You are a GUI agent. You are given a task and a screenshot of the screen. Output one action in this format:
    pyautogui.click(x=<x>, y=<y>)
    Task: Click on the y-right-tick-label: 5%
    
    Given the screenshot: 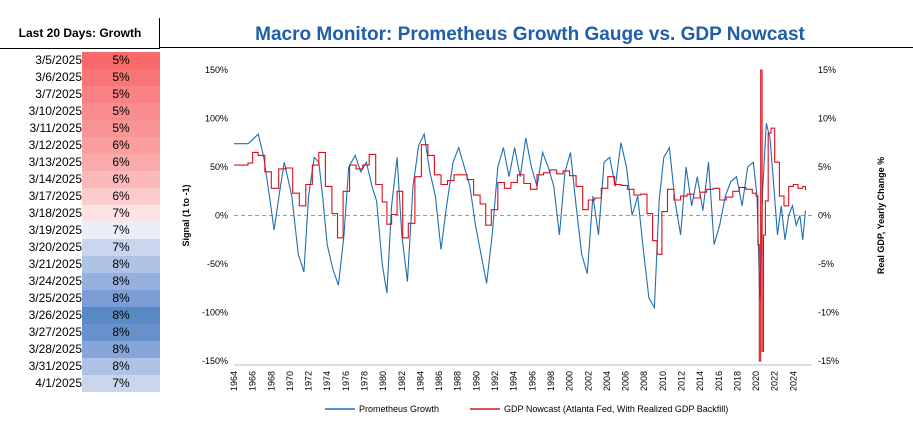 What is the action you would take?
    pyautogui.click(x=824, y=167)
    